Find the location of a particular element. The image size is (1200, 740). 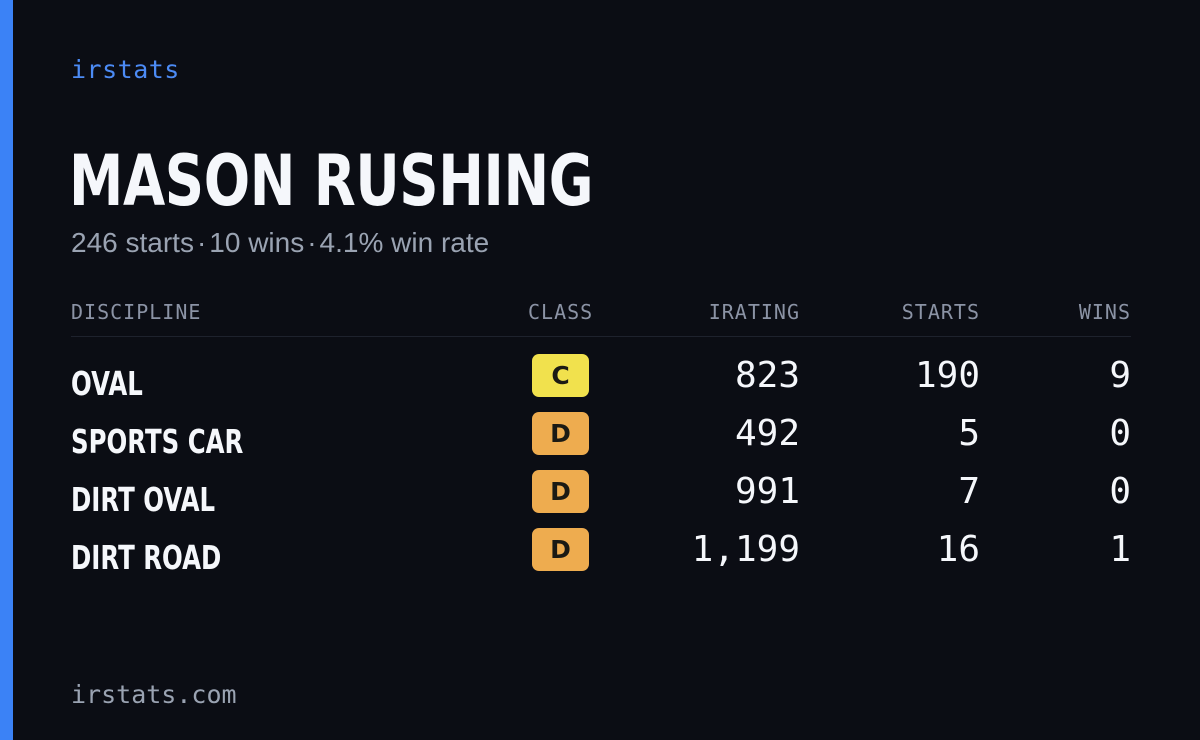

player-name: MASON RUSHING is located at coordinates (331, 181).